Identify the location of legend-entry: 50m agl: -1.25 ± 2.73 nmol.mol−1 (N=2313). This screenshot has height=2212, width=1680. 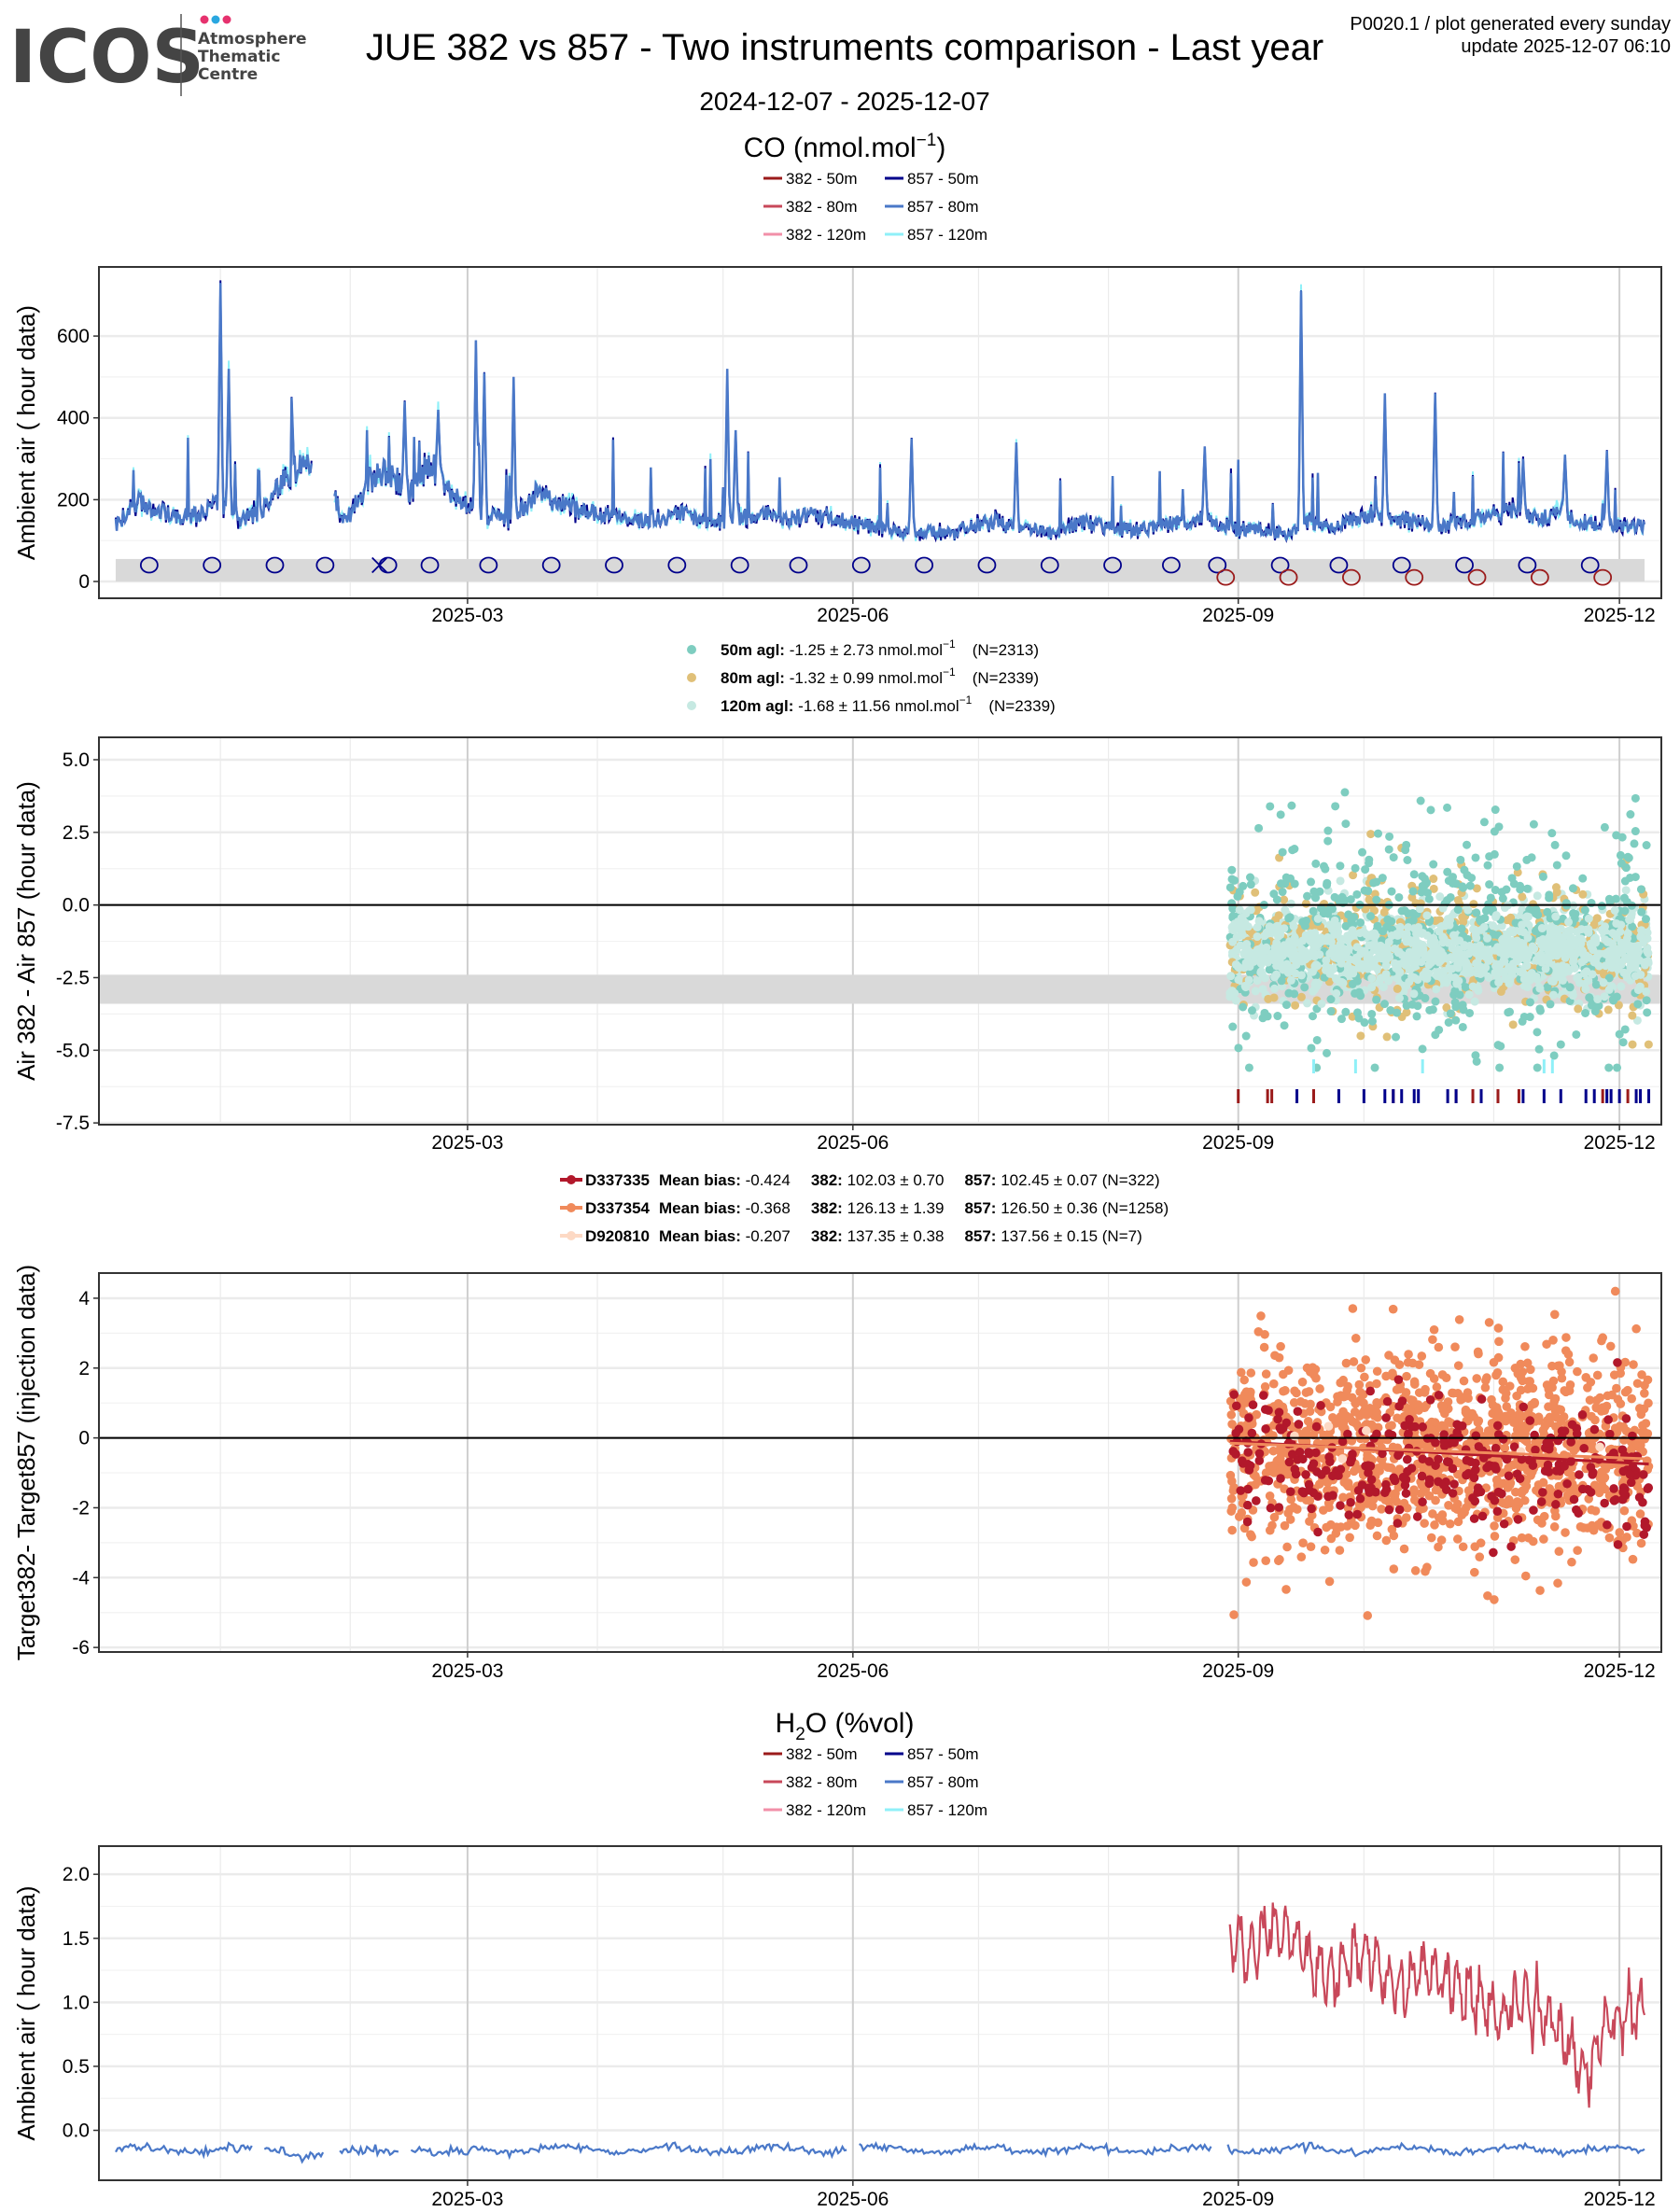
(880, 648).